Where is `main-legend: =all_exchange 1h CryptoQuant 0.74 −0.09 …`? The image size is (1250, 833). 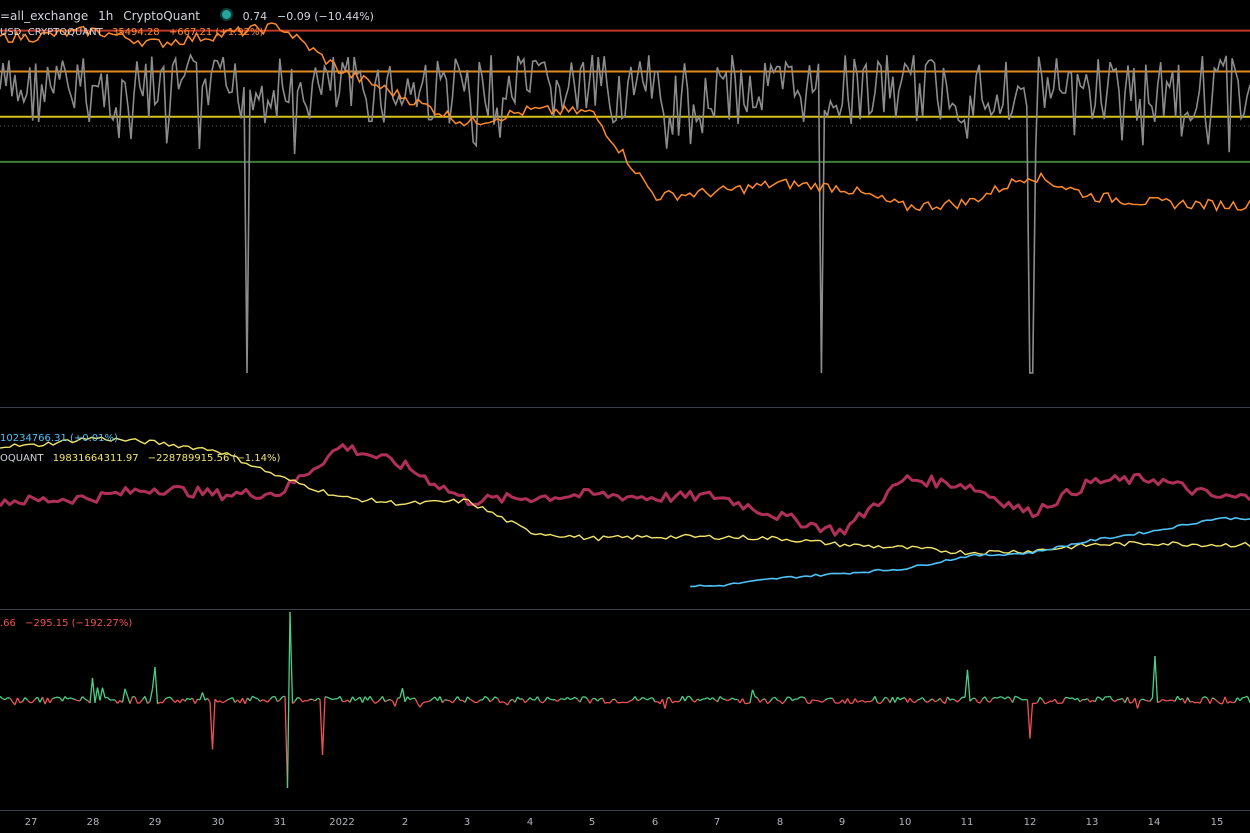 main-legend: =all_exchange 1h CryptoQuant 0.74 −0.09 … is located at coordinates (190, 15).